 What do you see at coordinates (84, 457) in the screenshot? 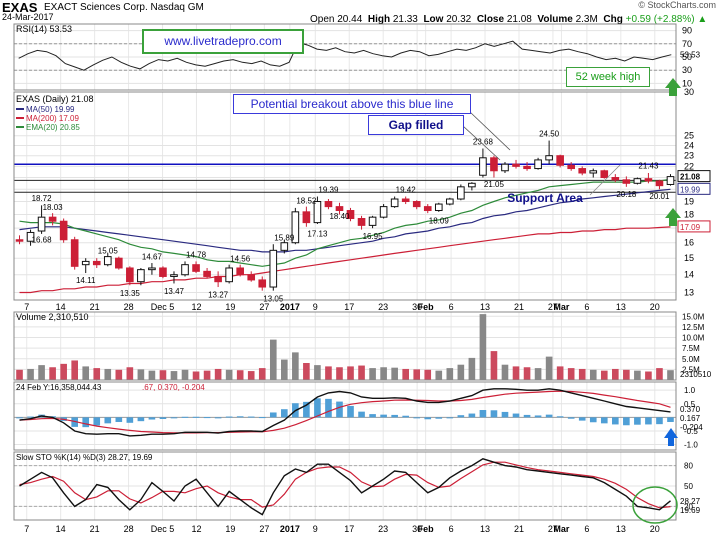
I see `sto-label: Slow STO %K(14) %D(3) 28.27, 19.69` at bounding box center [84, 457].